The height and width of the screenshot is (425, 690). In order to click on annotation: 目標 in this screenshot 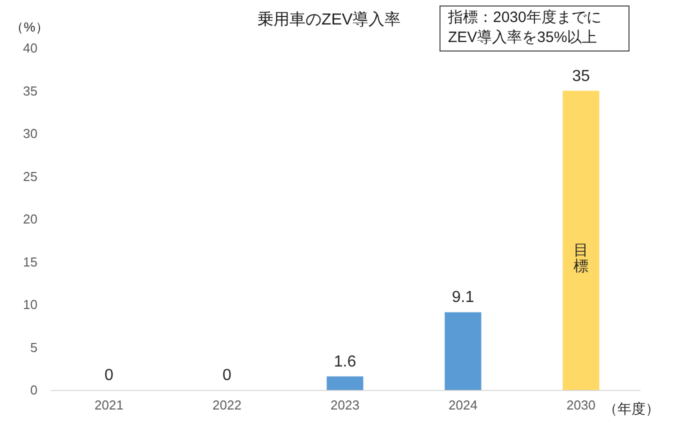, I will do `click(581, 258)`.